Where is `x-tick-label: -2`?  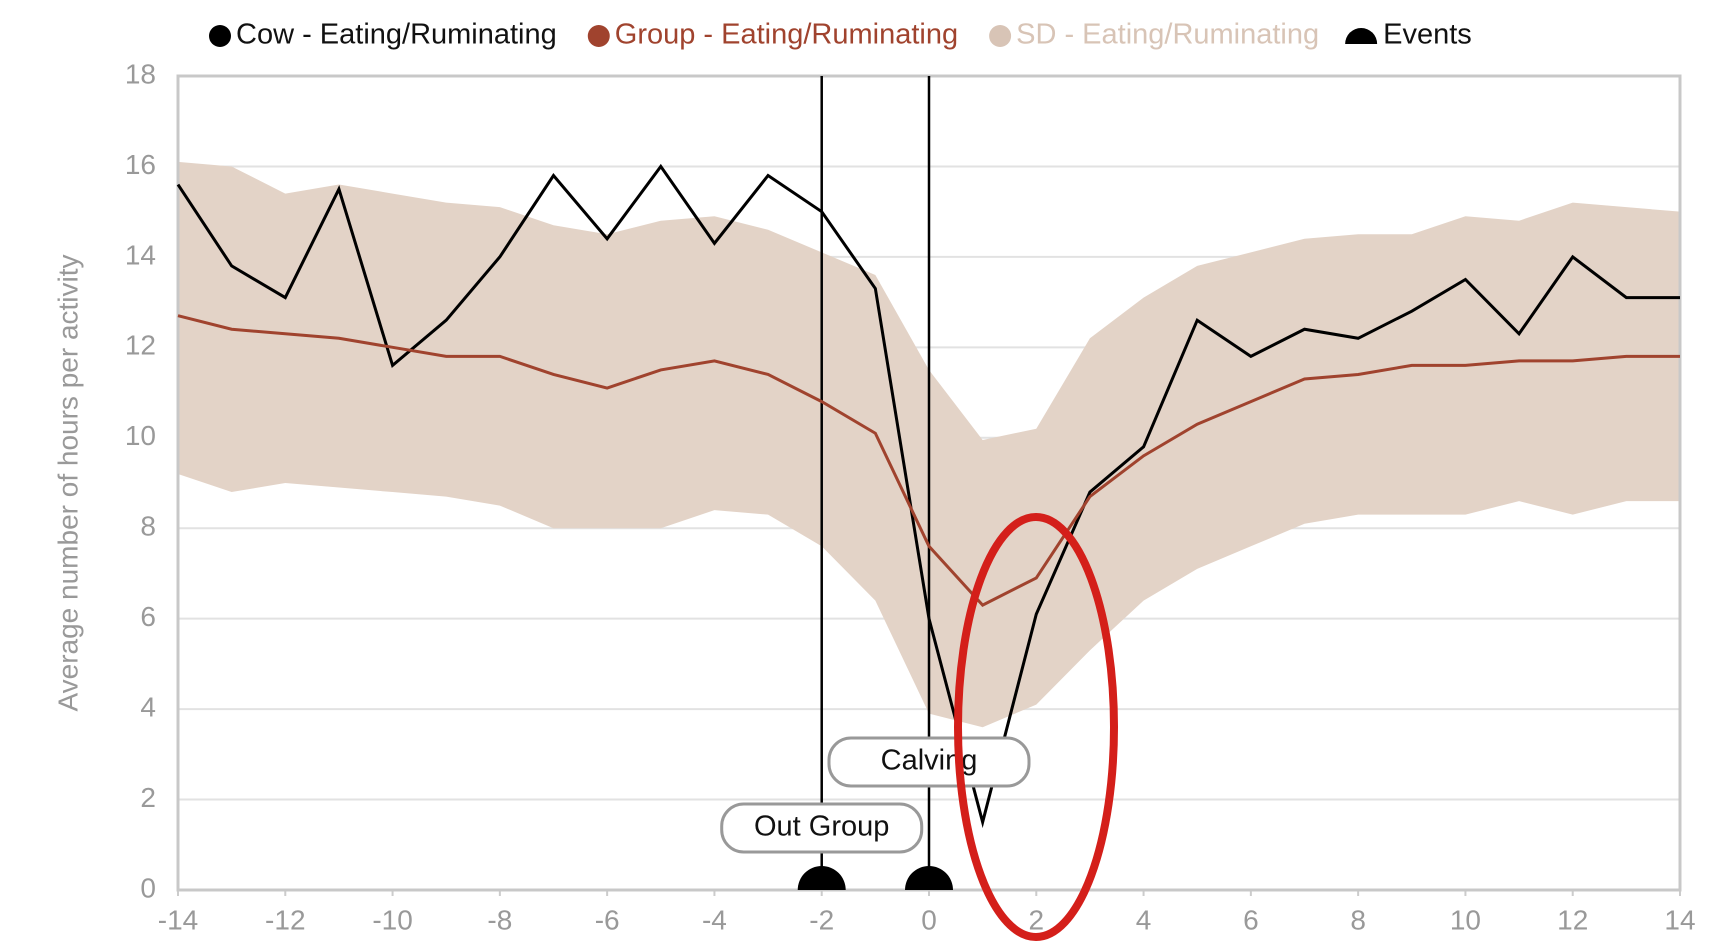
x-tick-label: -2 is located at coordinates (821, 919).